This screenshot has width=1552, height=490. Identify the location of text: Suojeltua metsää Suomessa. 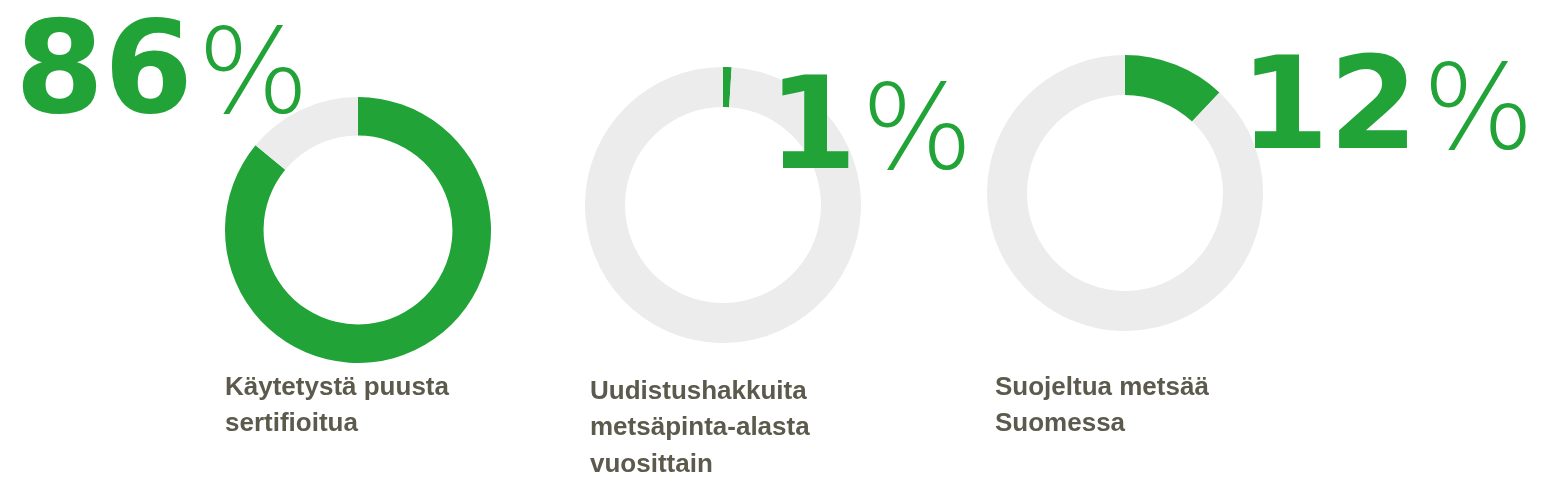
(1102, 405).